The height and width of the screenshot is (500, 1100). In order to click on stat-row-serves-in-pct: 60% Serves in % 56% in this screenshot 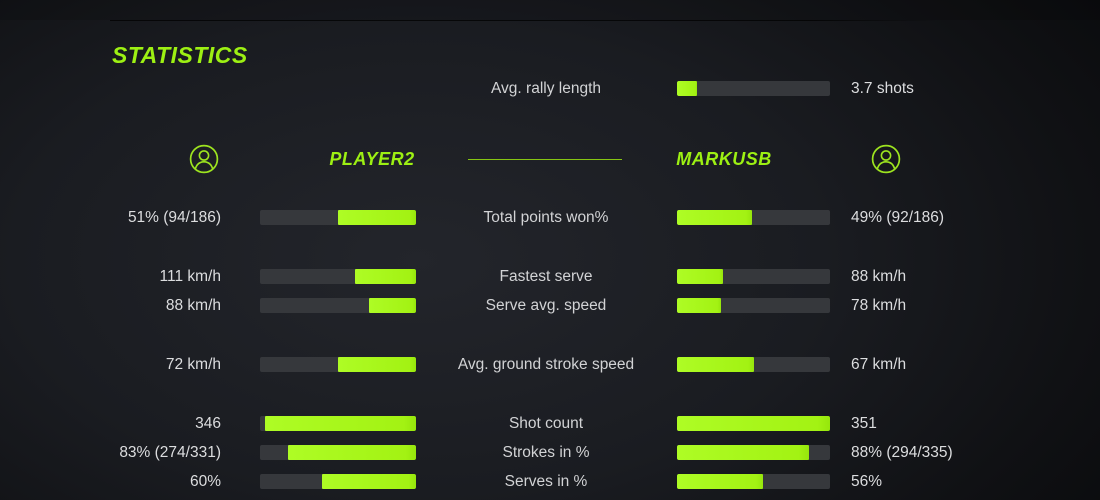, I will do `click(550, 482)`.